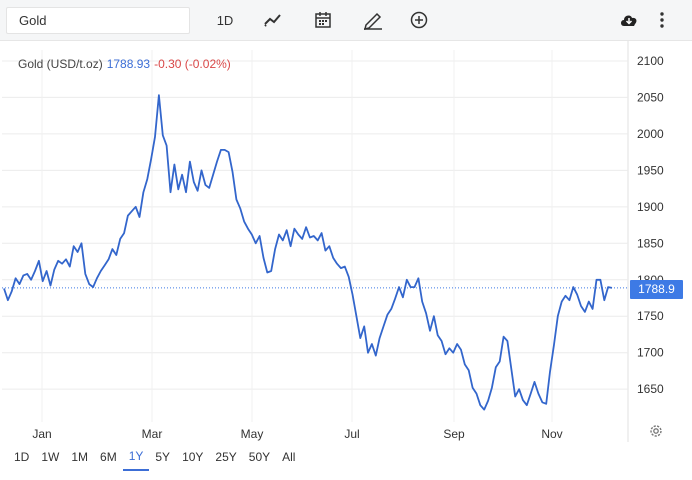 This screenshot has height=480, width=692. What do you see at coordinates (656, 289) in the screenshot?
I see `current-price-tag: 1788.9` at bounding box center [656, 289].